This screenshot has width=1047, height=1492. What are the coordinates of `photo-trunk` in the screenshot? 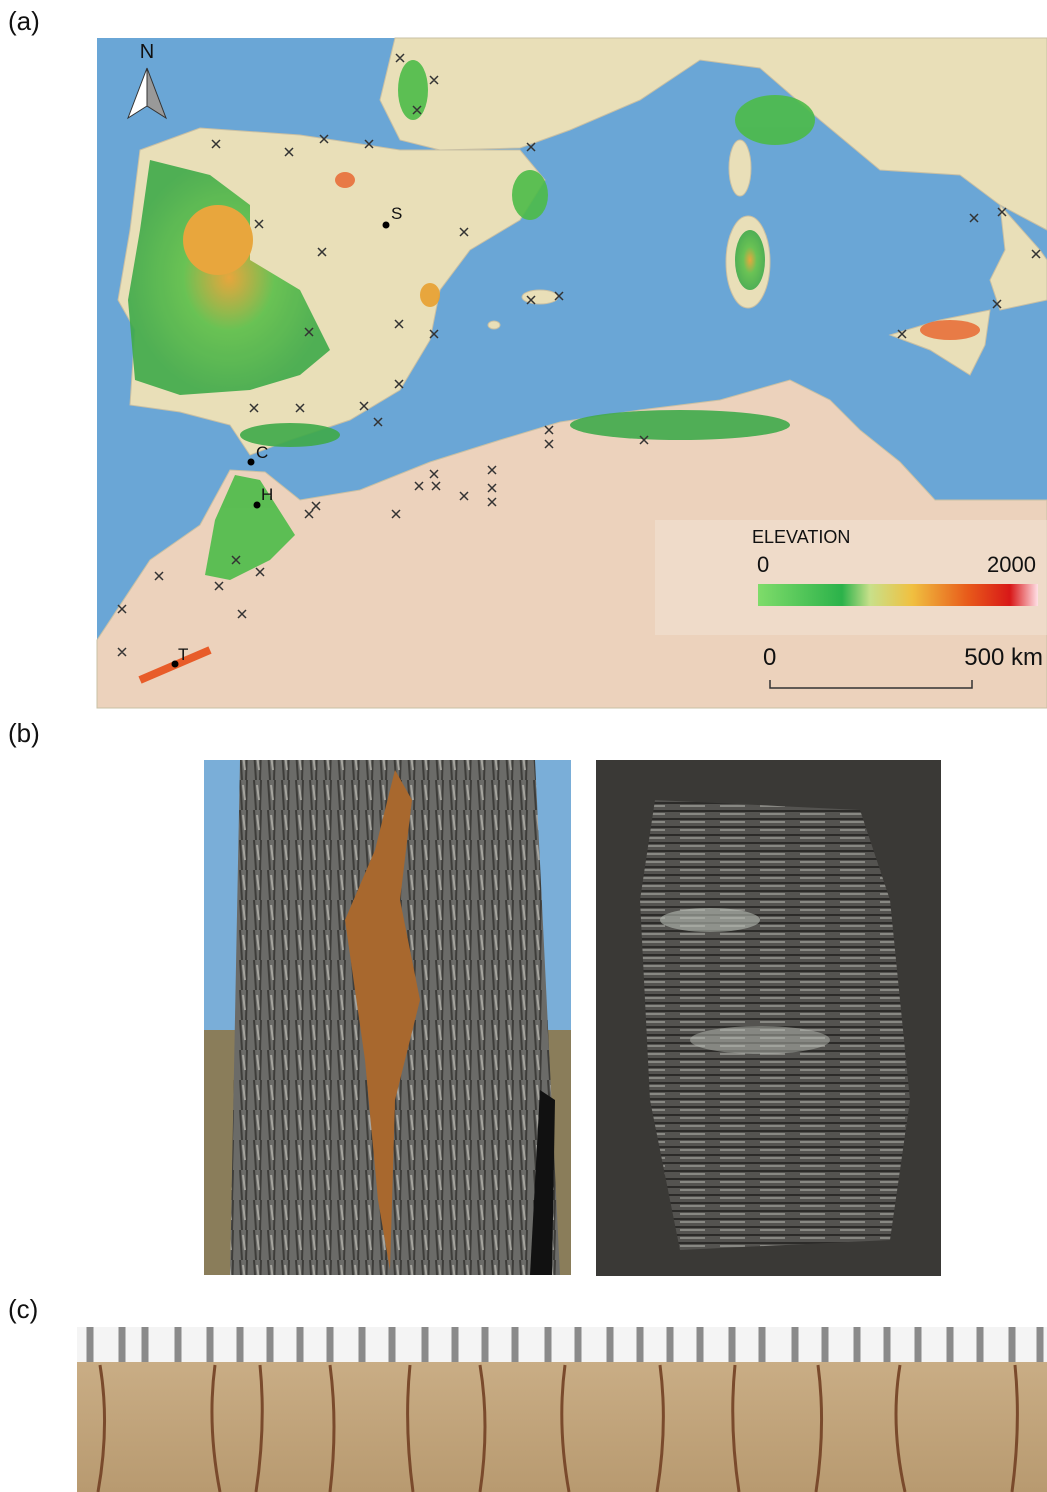 It's located at (387, 1017).